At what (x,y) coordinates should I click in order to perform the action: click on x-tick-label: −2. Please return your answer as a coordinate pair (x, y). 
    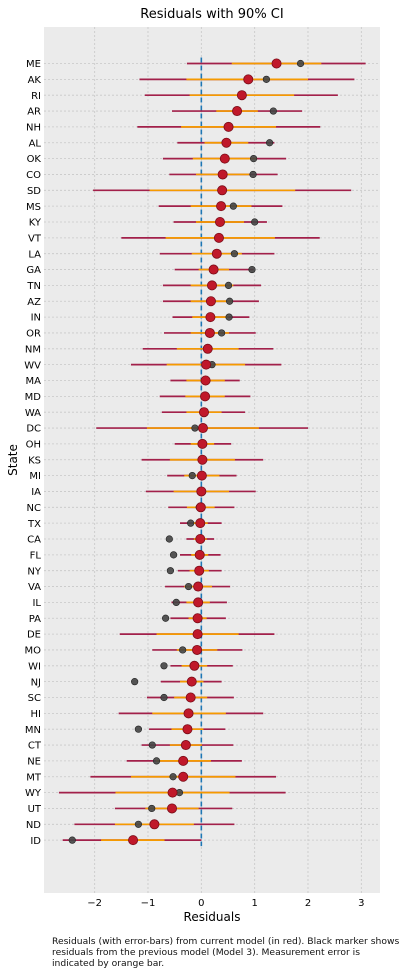
    Looking at the image, I should click on (94, 903).